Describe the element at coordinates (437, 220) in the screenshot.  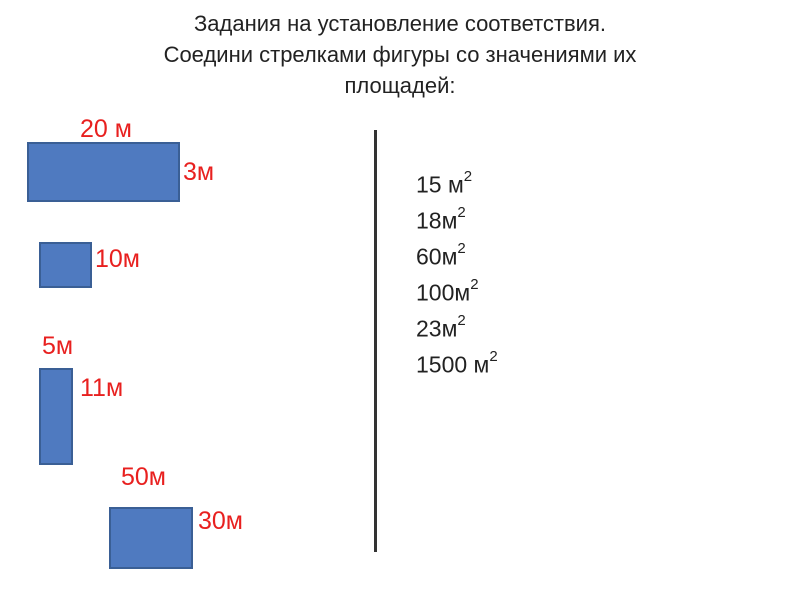
I see `area-answer-2-value: 18м` at that location.